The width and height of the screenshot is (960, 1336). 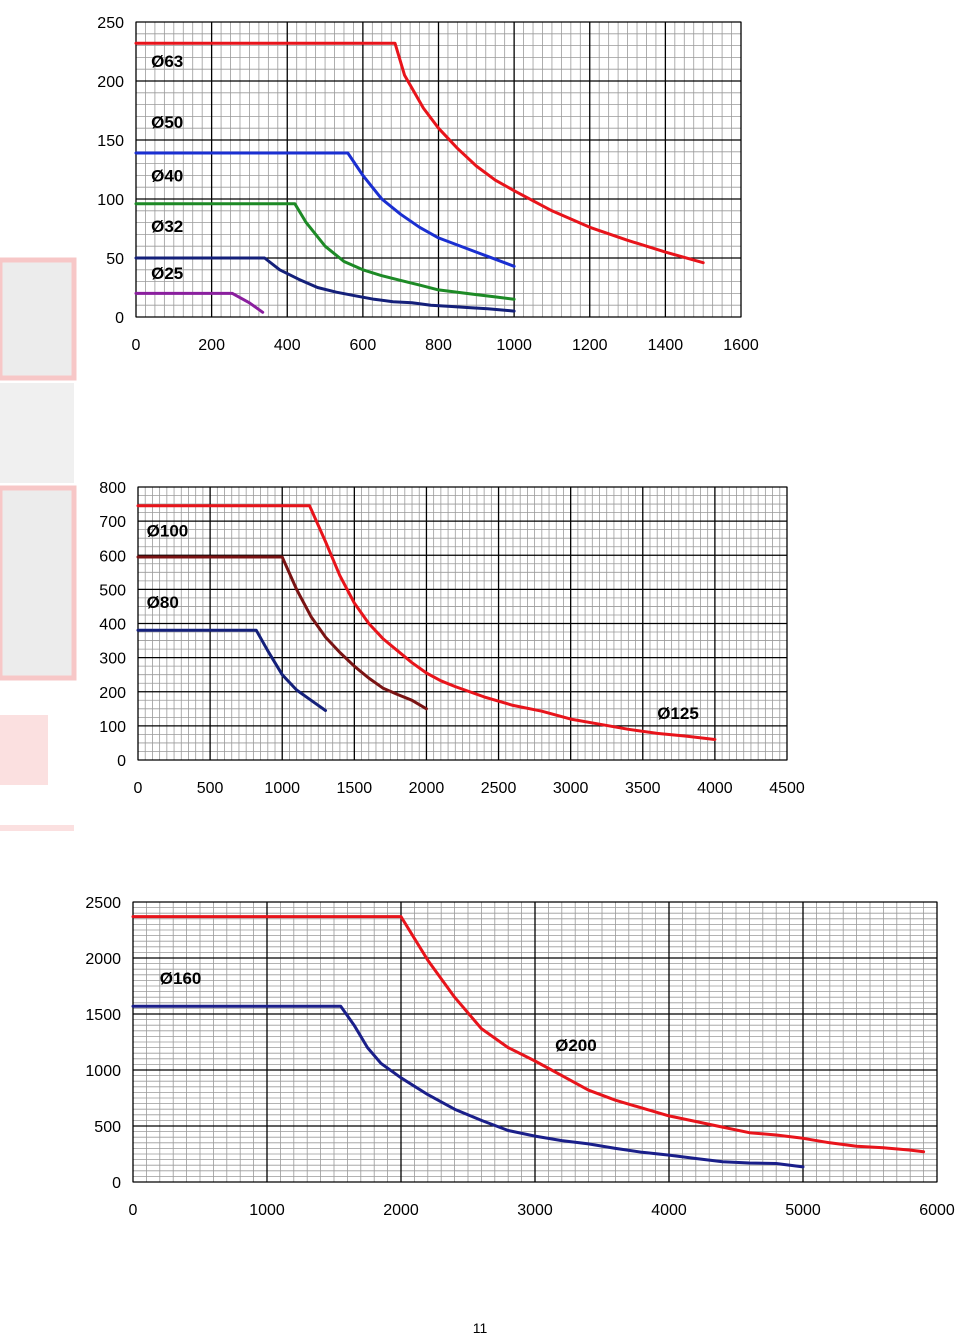 I want to click on page-number: 11, so click(x=480, y=1328).